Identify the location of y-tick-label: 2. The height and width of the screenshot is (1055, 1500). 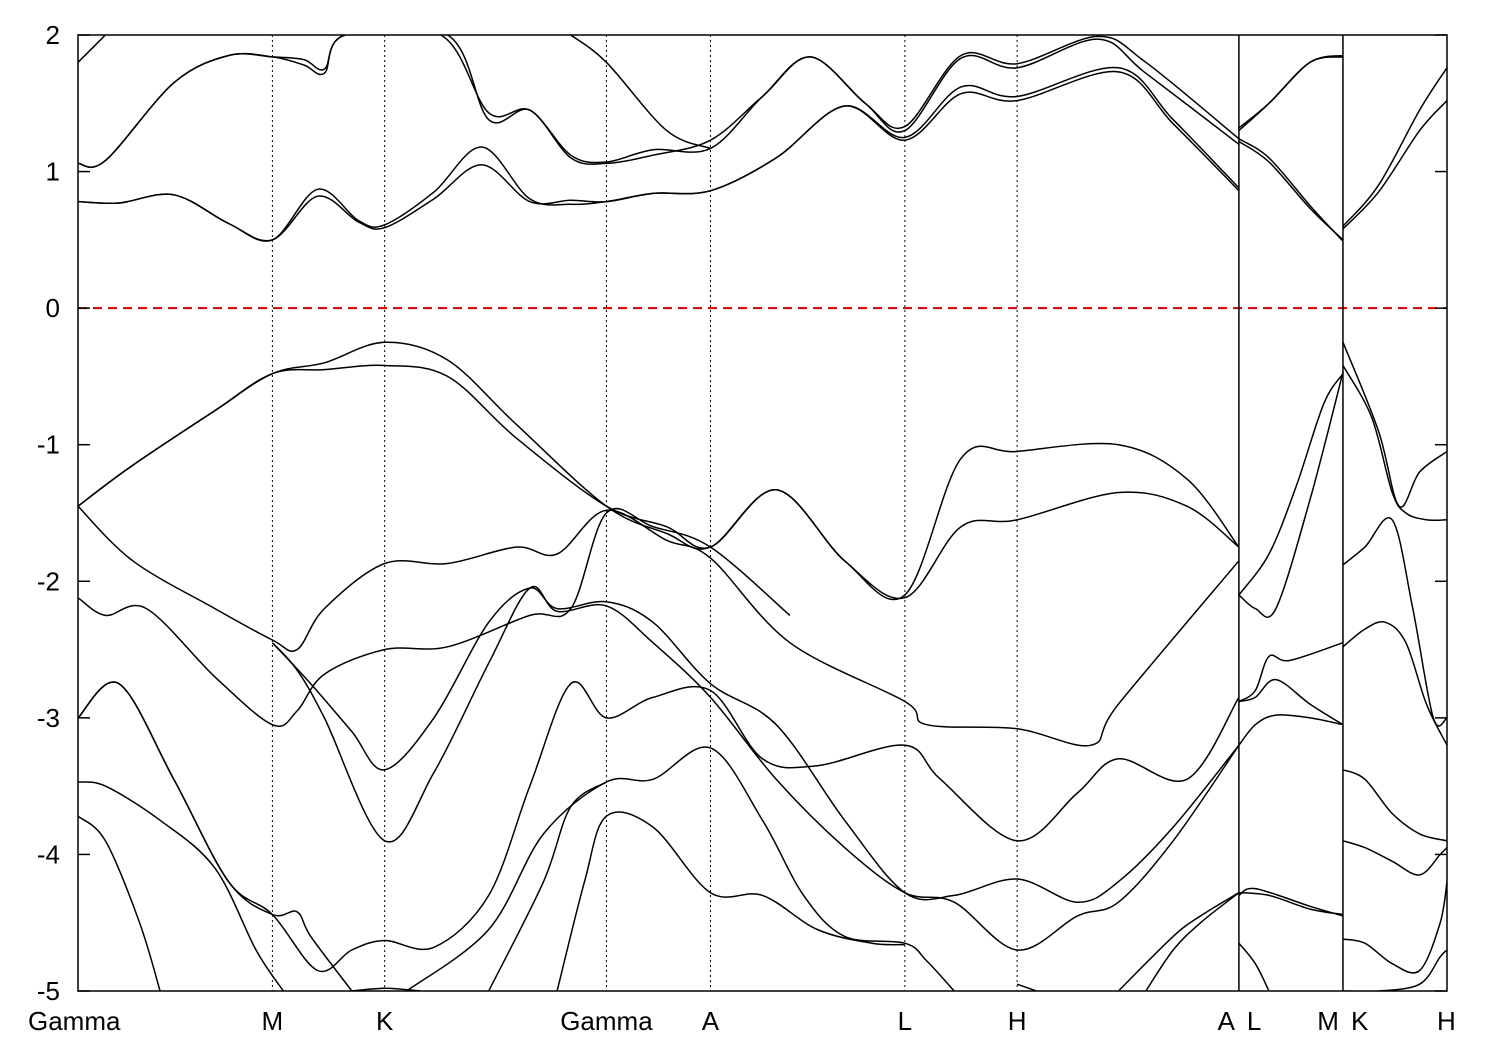
(53, 35).